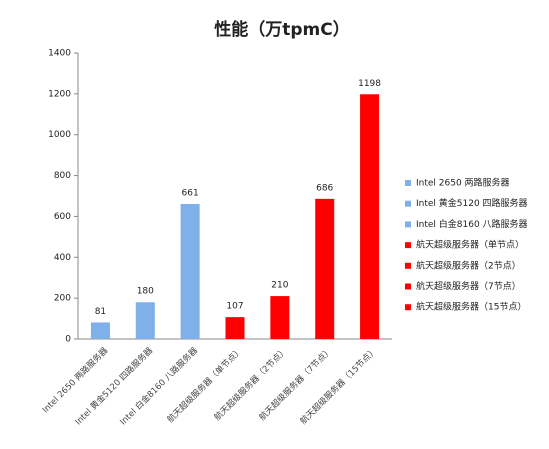 The width and height of the screenshot is (549, 449). I want to click on legend-label: 航天超级服务器（2节点）, so click(468, 265).